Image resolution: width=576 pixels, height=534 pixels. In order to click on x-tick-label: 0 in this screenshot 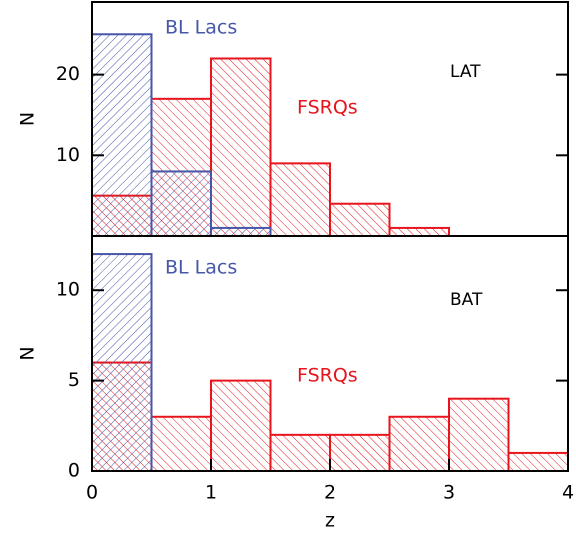, I will do `click(92, 493)`.